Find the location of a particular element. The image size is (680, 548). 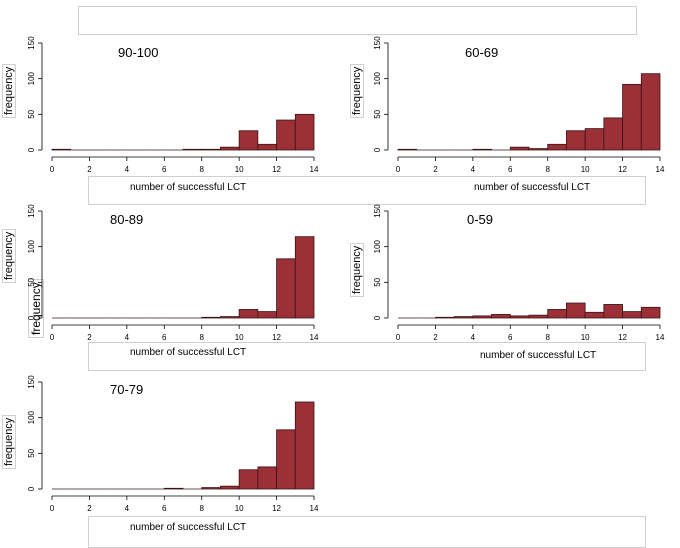

panel-title: 90-100 is located at coordinates (138, 52).